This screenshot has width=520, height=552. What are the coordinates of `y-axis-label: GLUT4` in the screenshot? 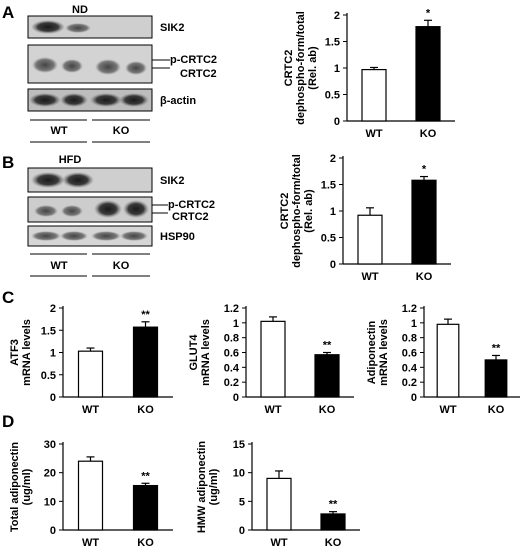 It's located at (194, 352).